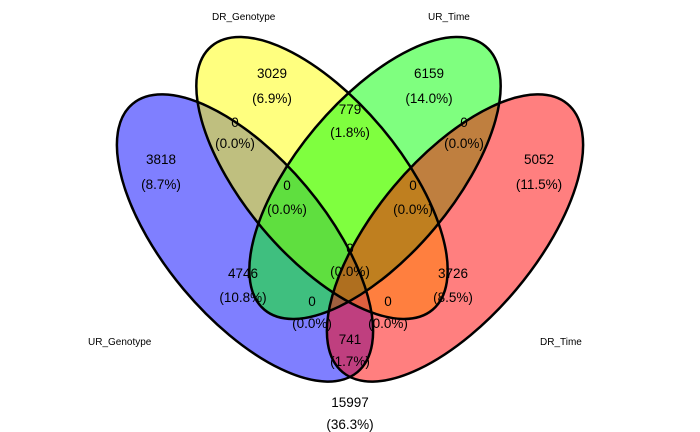 This screenshot has width=700, height=432. Describe the element at coordinates (388, 312) in the screenshot. I see `region-ur-genotype-dr-genotype-dr-time: 0 (0.0%)` at that location.